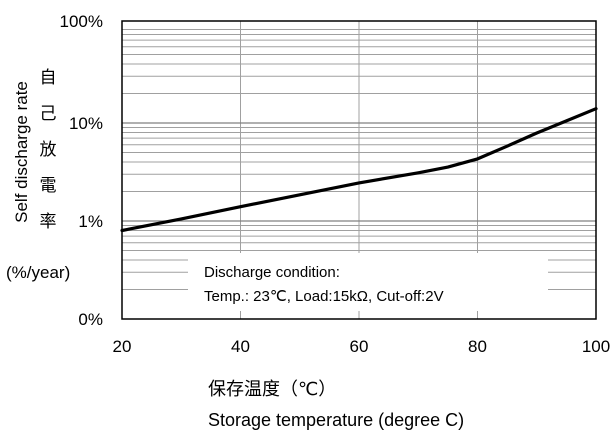 The image size is (614, 436). I want to click on y-axis-unit: (%/year), so click(38, 272).